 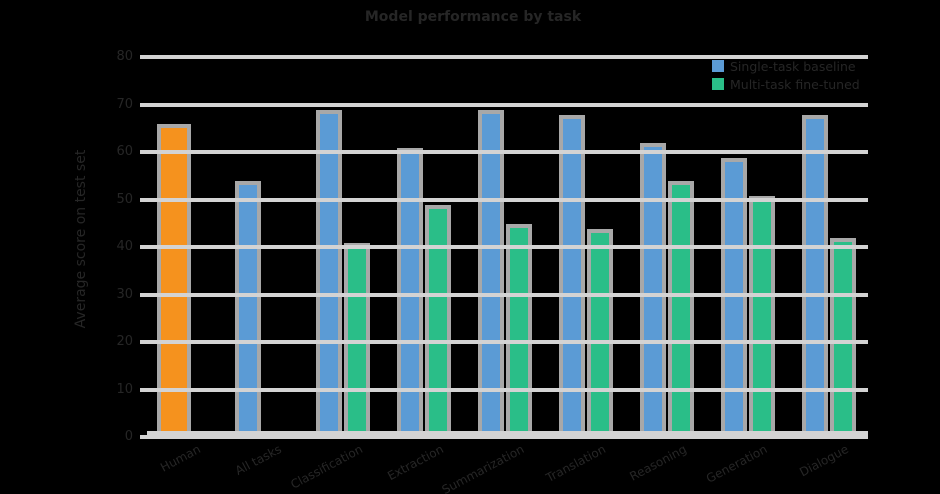 What do you see at coordinates (718, 84) in the screenshot?
I see `legend-swatch-green` at bounding box center [718, 84].